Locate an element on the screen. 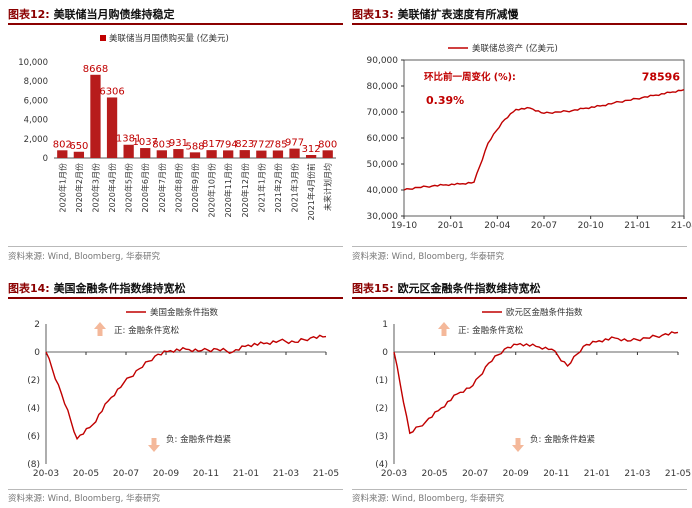 Image resolution: width=692 pixels, height=508 pixels. data-label: 823 is located at coordinates (244, 144).